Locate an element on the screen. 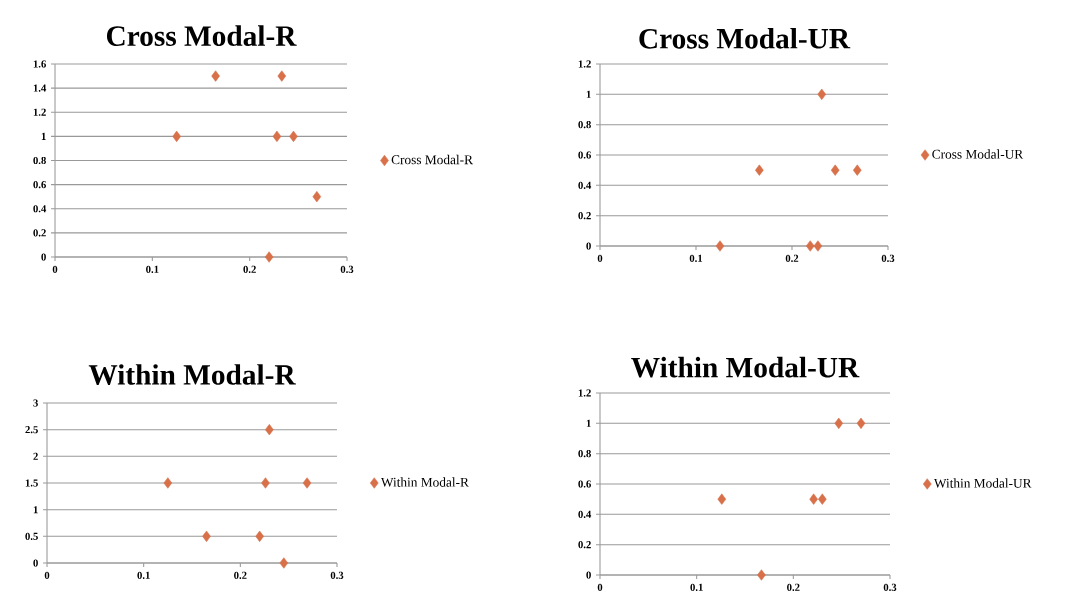  y-tick-label: 1.4 is located at coordinates (40, 88).